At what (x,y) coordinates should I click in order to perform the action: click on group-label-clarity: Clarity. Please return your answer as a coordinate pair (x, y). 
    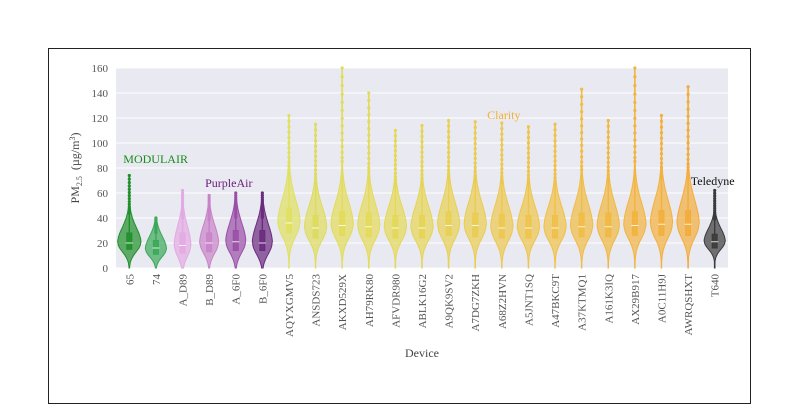
    Looking at the image, I should click on (503, 115).